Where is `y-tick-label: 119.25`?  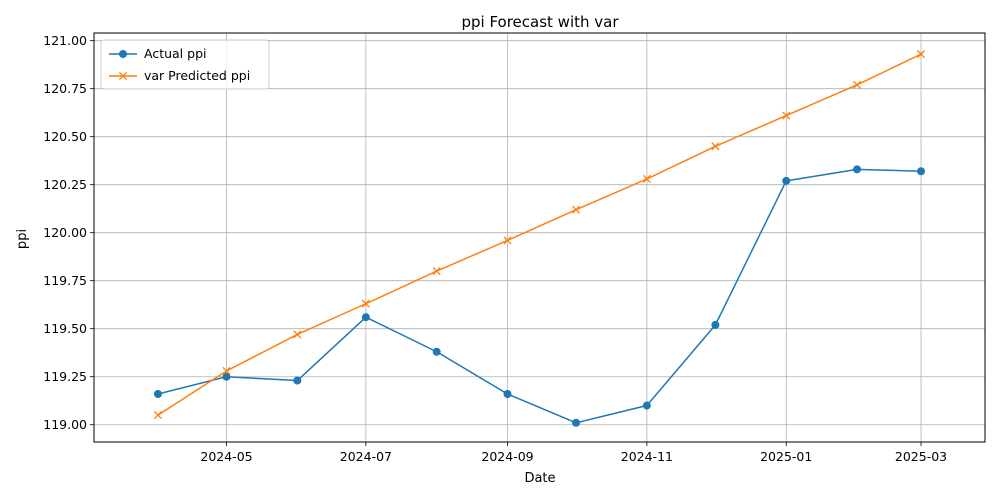
y-tick-label: 119.25 is located at coordinates (65, 376).